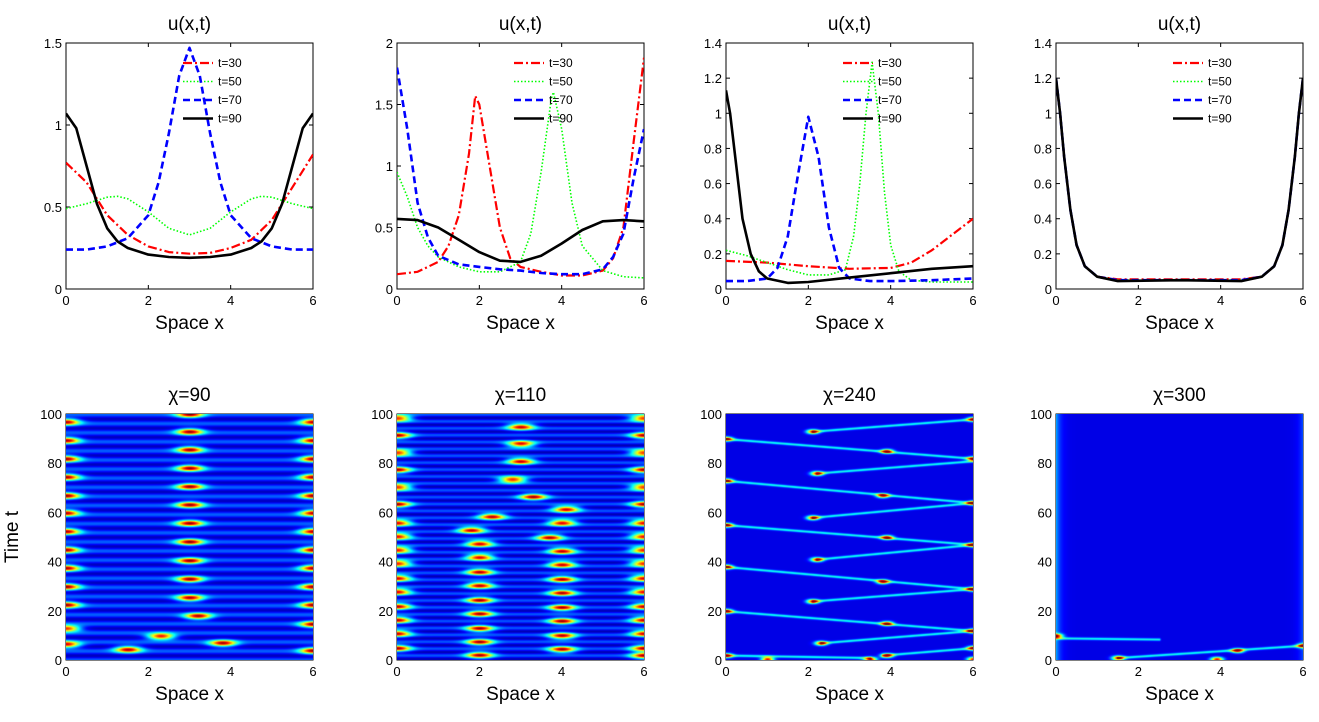 The image size is (1319, 722). I want to click on axes-box, so click(189, 166).